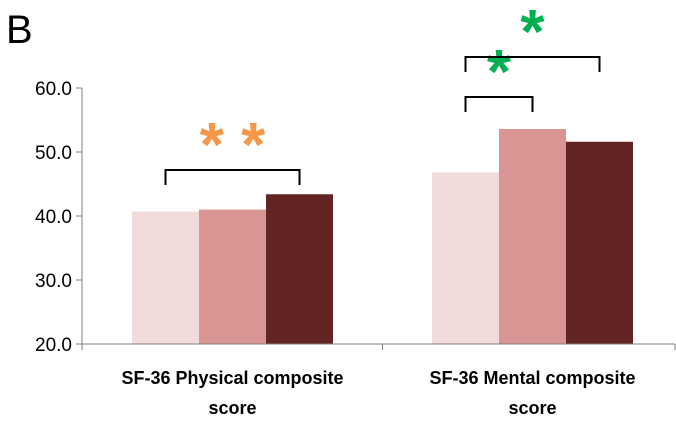 The height and width of the screenshot is (425, 676). What do you see at coordinates (532, 378) in the screenshot?
I see `x-category-label-line: SF-36 Mental composite` at bounding box center [532, 378].